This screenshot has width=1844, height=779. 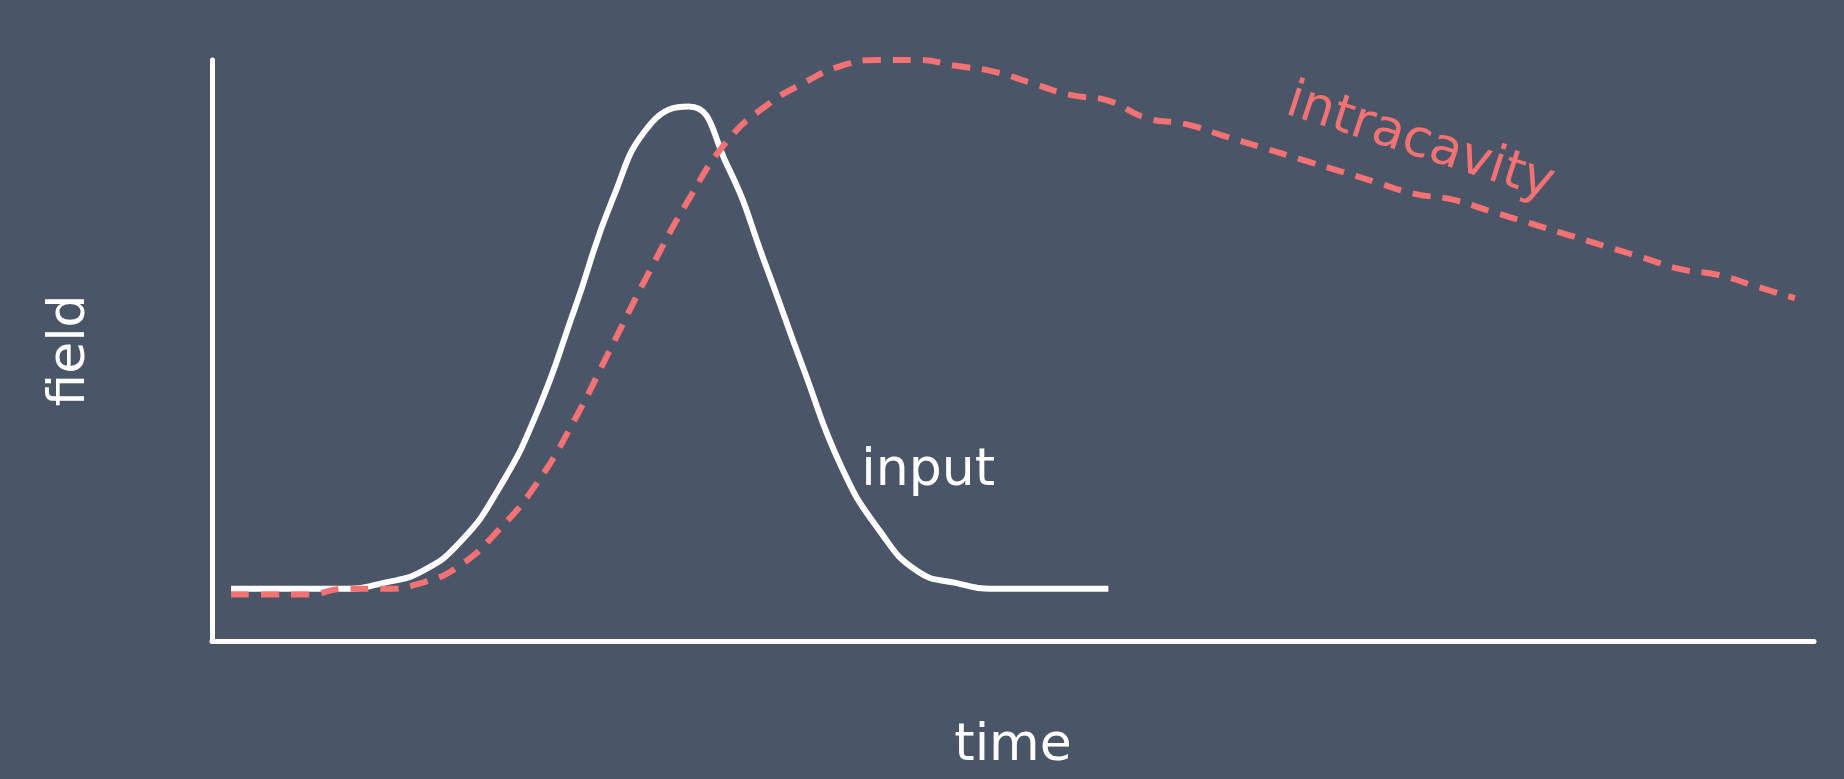 What do you see at coordinates (66, 350) in the screenshot?
I see `y-axis-title: field` at bounding box center [66, 350].